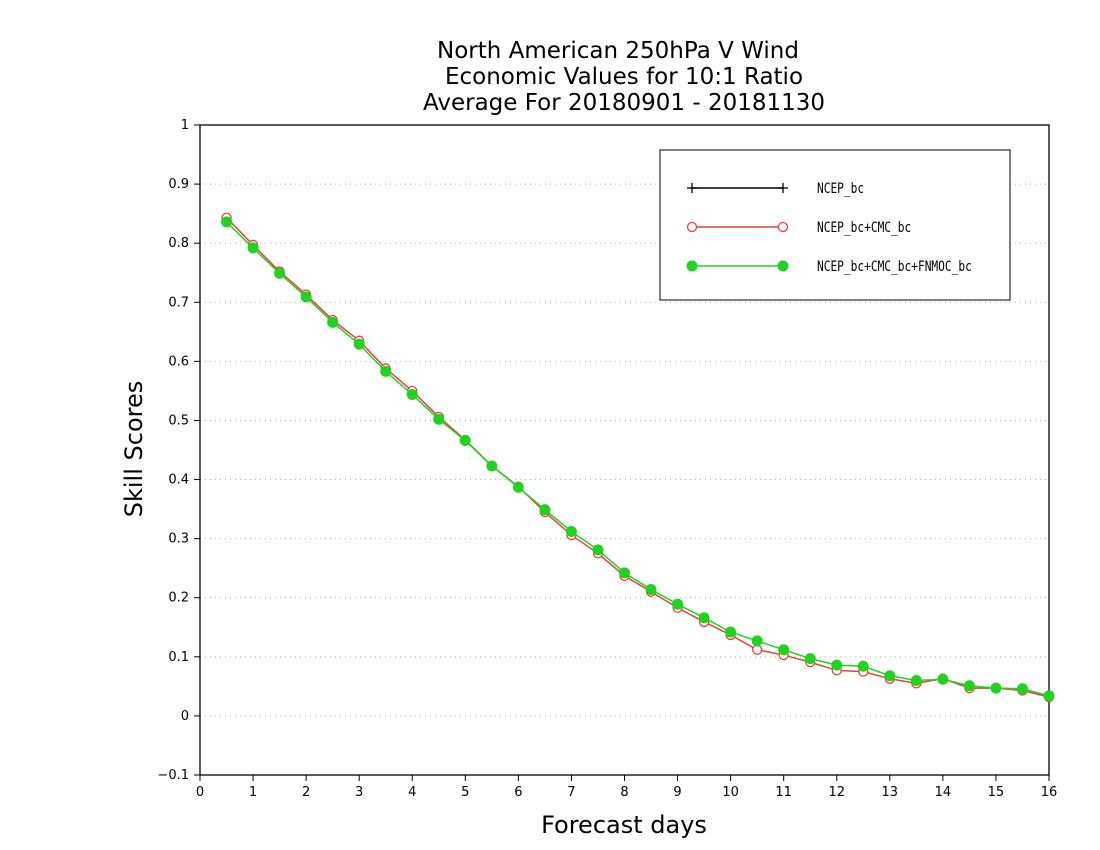 Image resolution: width=1100 pixels, height=850 pixels. What do you see at coordinates (178, 420) in the screenshot?
I see `y-tick-label: 0.5` at bounding box center [178, 420].